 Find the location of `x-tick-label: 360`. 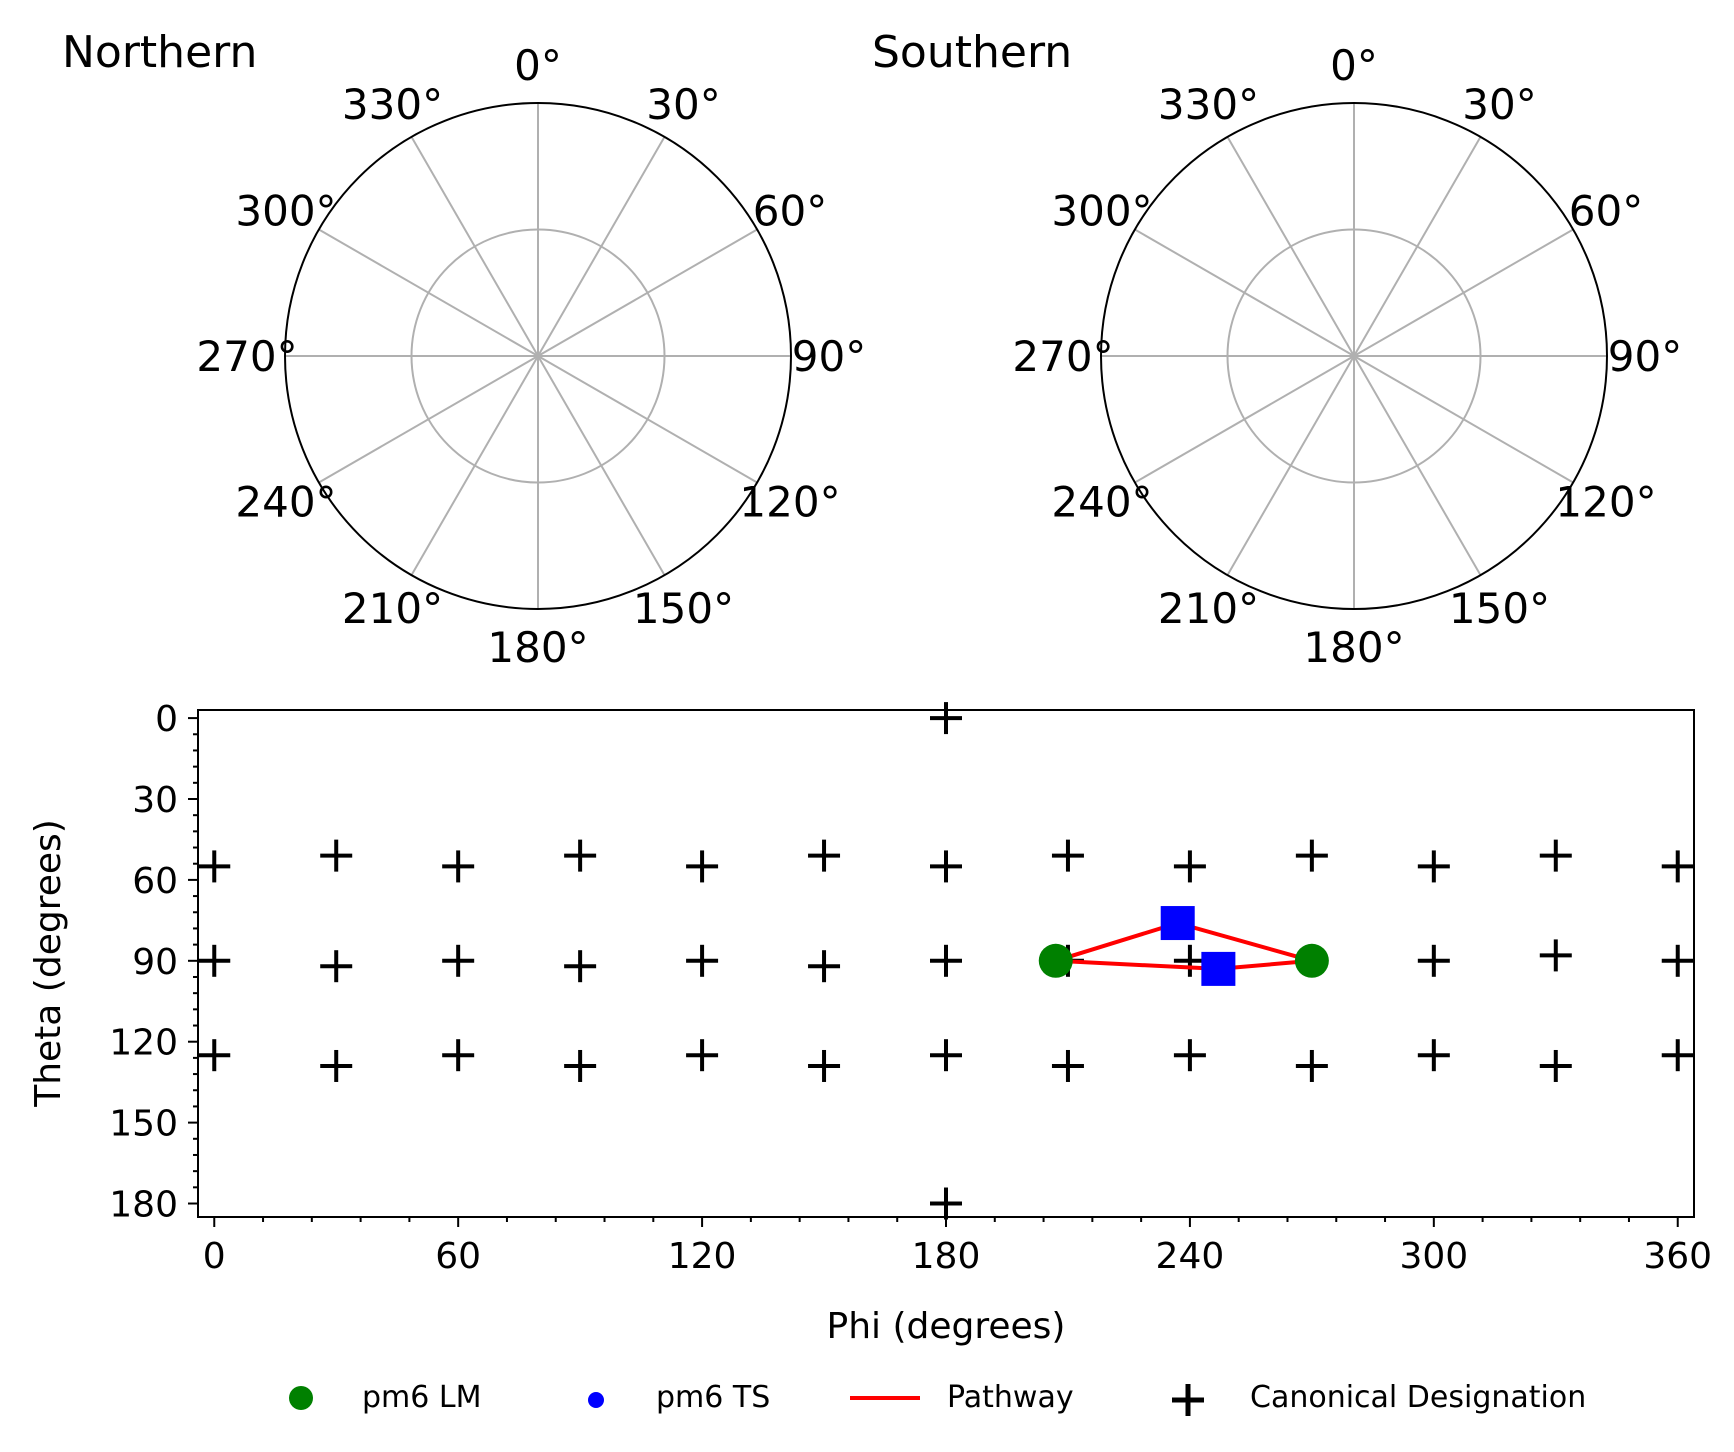

x-tick-label: 360 is located at coordinates (1677, 1256).